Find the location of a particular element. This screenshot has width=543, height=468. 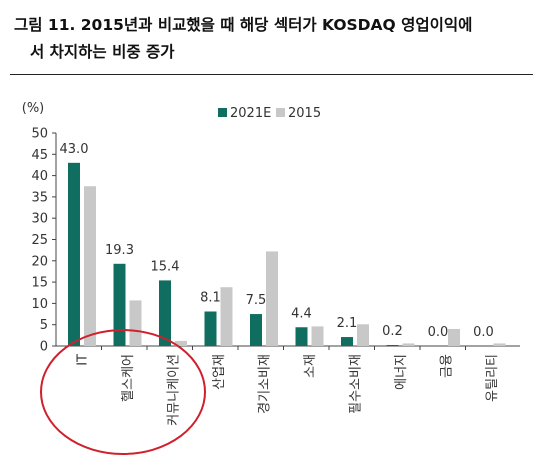

legend-swatch-2015 is located at coordinates (280, 112).